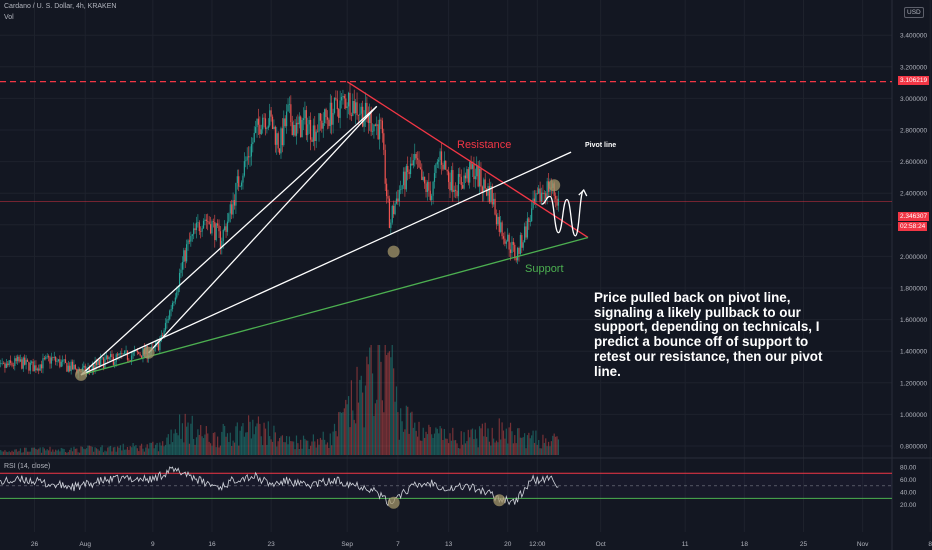  I want to click on rsi-tick-label: 20.00, so click(908, 505).